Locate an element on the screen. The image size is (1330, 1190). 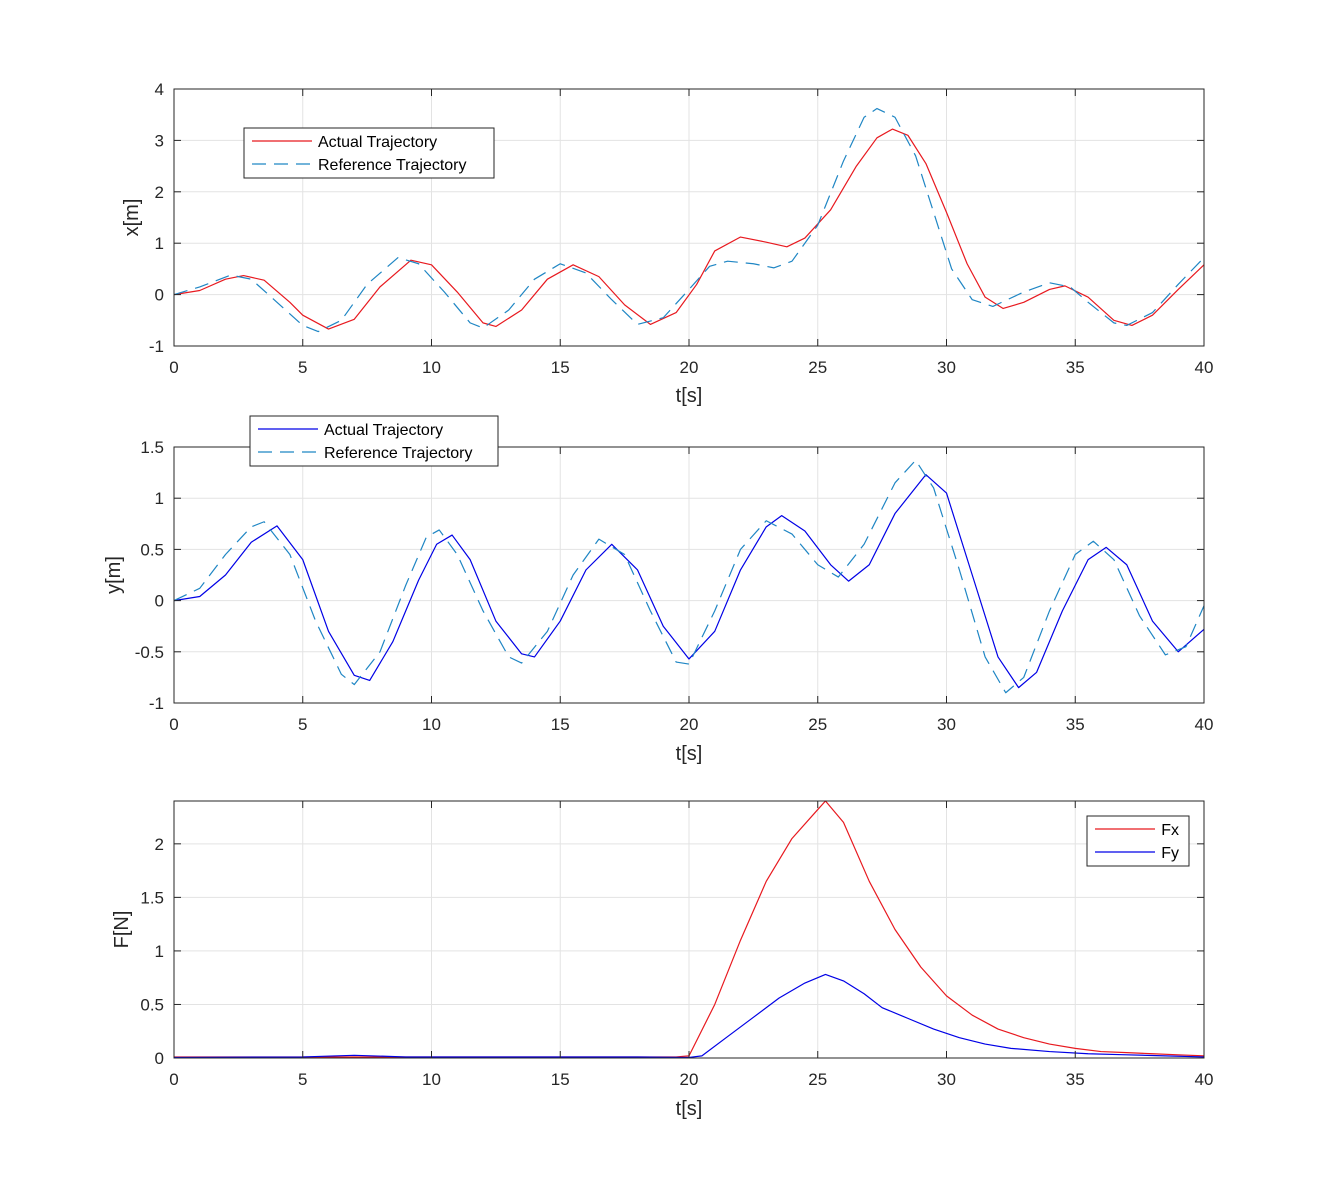
series-line-fy is located at coordinates (689, 1016).